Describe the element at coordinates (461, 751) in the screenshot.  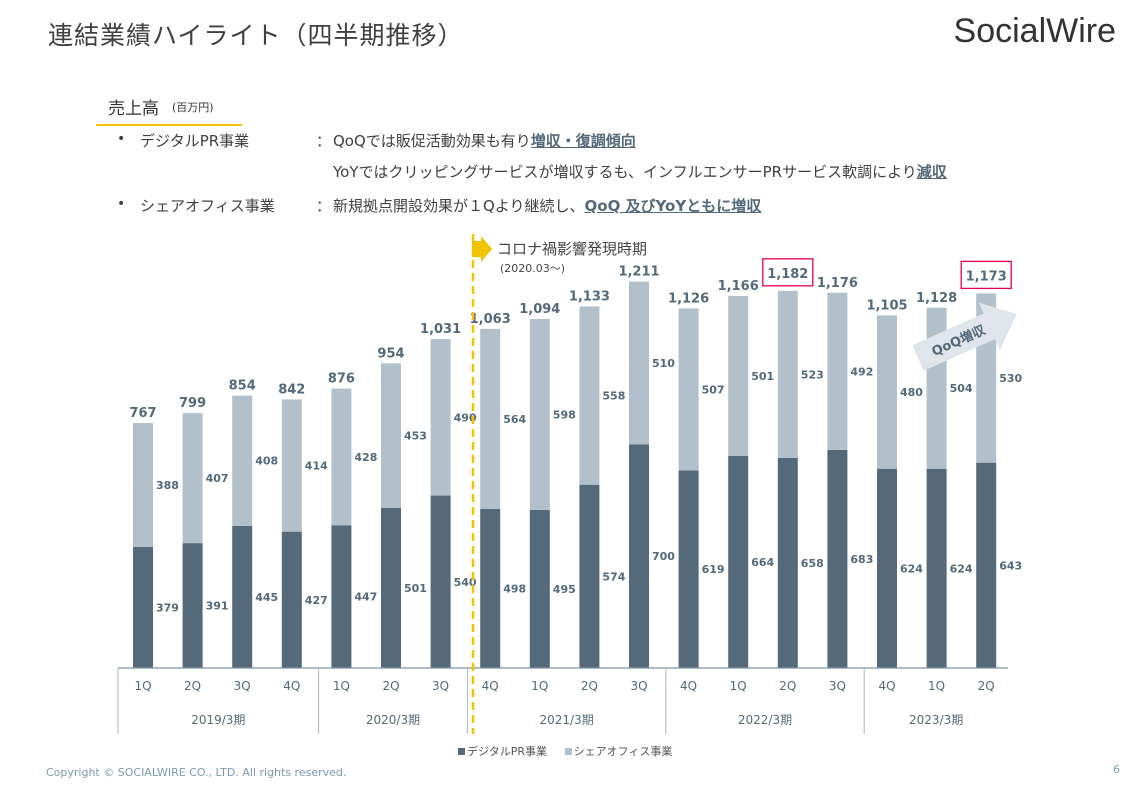
I see `legend-swatch-digital` at that location.